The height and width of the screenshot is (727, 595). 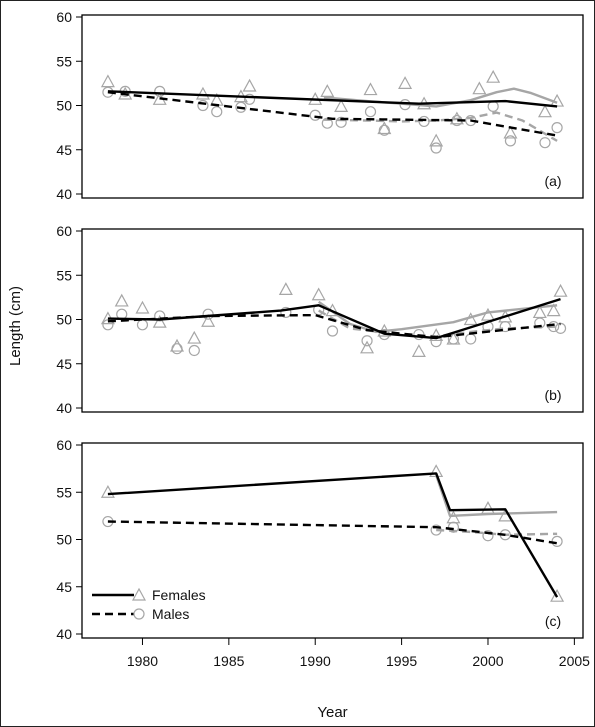 I want to click on x-axis-label: Year, so click(x=332, y=712).